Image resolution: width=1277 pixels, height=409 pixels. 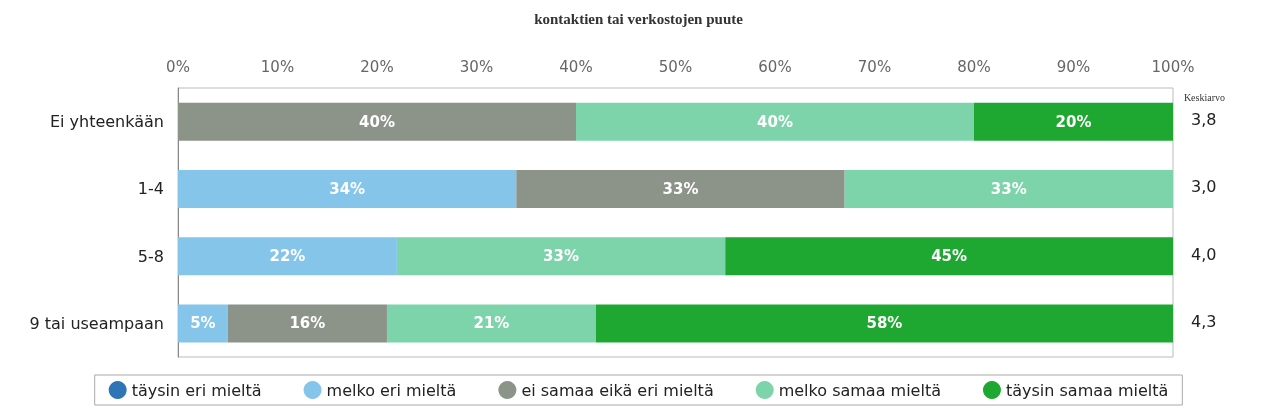 What do you see at coordinates (476, 66) in the screenshot?
I see `x-tick-label: 30%` at bounding box center [476, 66].